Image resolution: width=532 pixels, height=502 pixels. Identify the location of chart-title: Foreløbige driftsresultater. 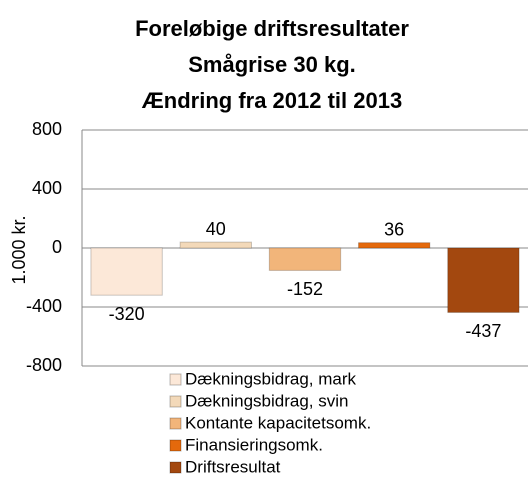
(272, 28).